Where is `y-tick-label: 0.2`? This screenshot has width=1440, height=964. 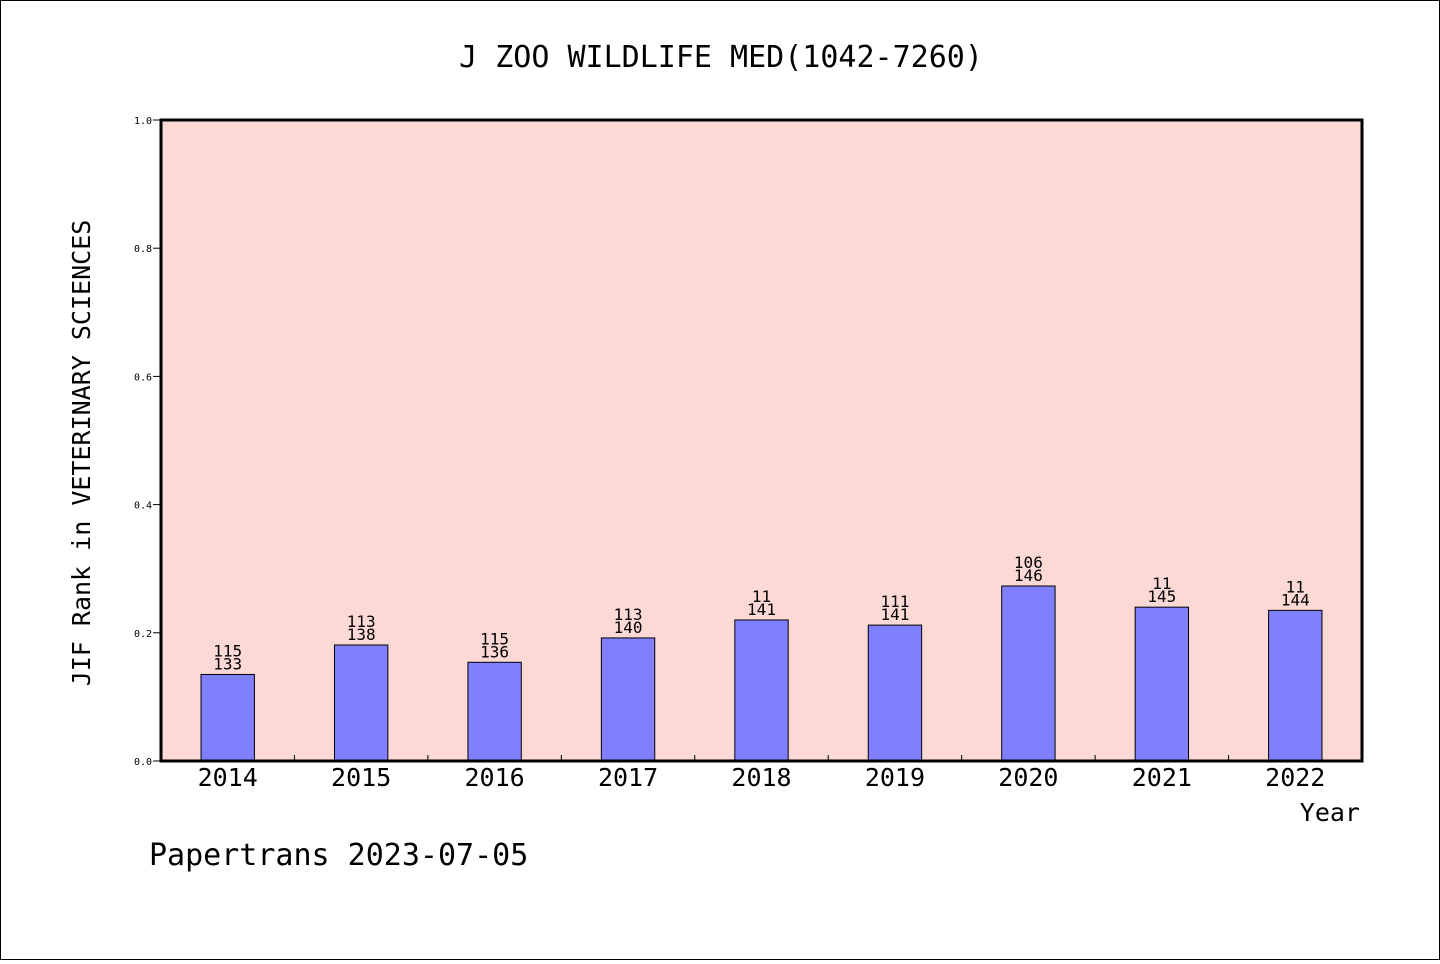 y-tick-label: 0.2 is located at coordinates (143, 634).